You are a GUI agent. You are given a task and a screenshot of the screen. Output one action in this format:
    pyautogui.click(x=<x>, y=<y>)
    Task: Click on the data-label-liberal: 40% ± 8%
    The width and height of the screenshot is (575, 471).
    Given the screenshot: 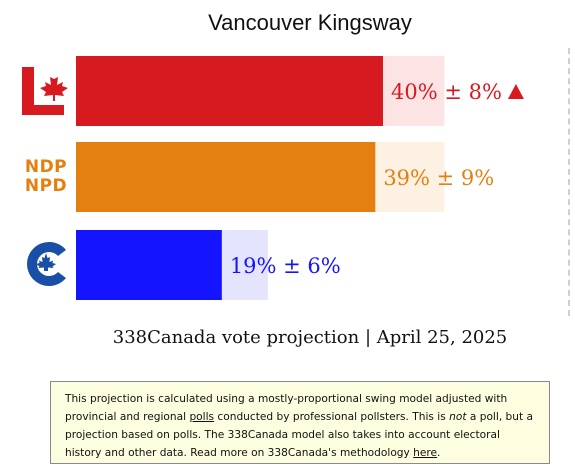 What is the action you would take?
    pyautogui.click(x=446, y=92)
    